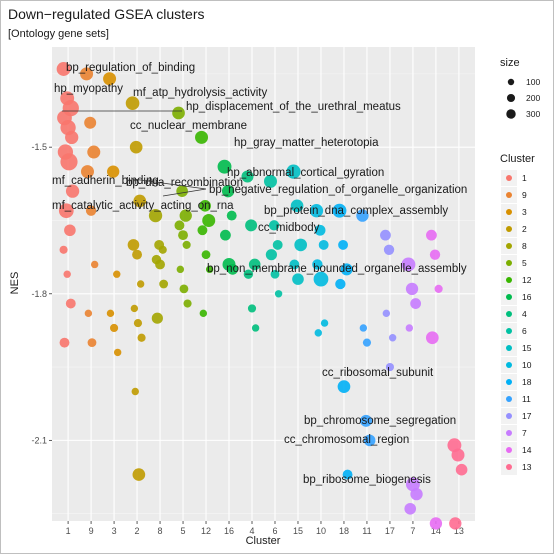 This screenshot has width=554, height=554. I want to click on x-tick-label: 8, so click(160, 531).